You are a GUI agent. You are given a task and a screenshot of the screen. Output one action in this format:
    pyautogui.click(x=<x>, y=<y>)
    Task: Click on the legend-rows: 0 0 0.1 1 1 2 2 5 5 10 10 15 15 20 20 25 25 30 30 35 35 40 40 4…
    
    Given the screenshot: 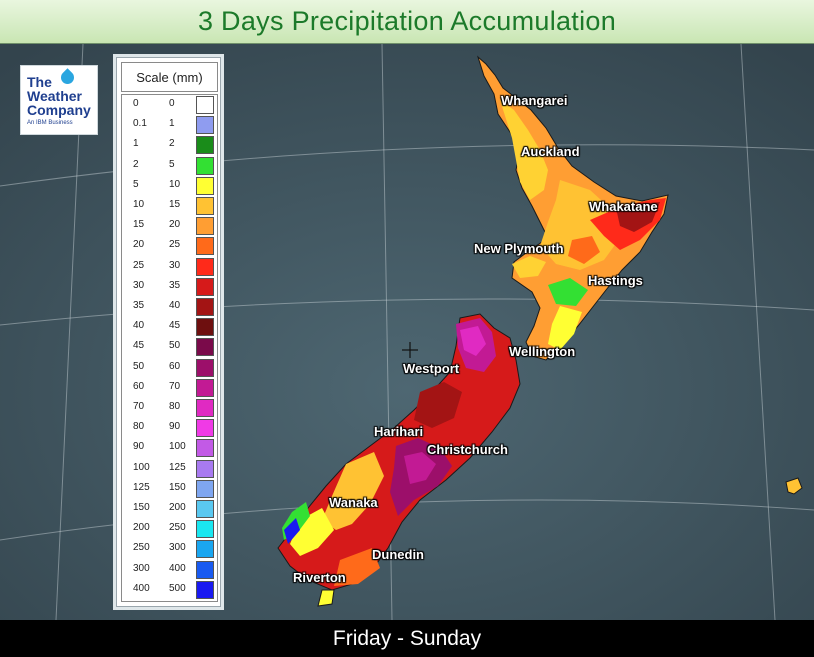 What is the action you would take?
    pyautogui.click(x=169, y=348)
    